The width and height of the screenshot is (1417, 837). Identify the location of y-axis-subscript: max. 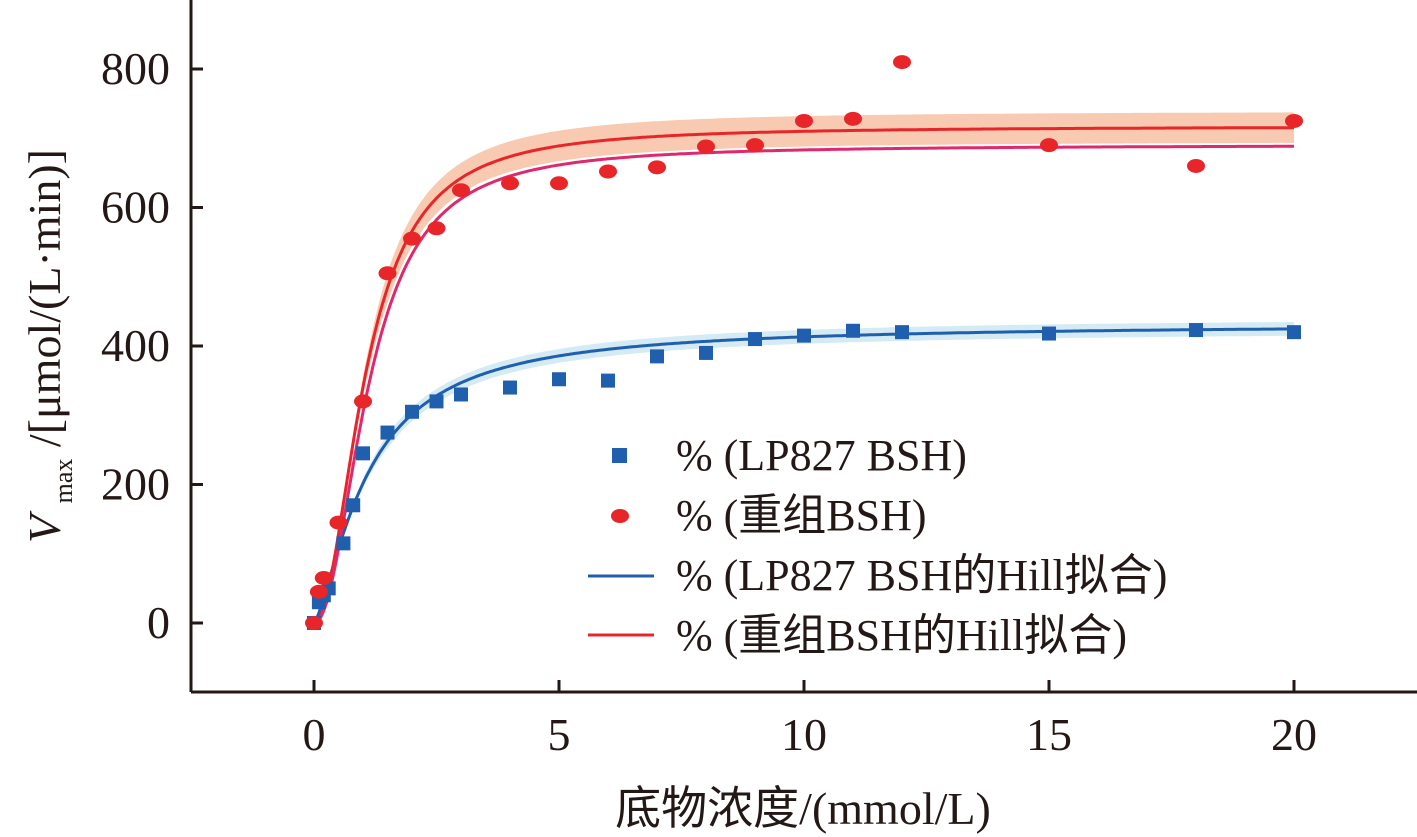
(63, 481).